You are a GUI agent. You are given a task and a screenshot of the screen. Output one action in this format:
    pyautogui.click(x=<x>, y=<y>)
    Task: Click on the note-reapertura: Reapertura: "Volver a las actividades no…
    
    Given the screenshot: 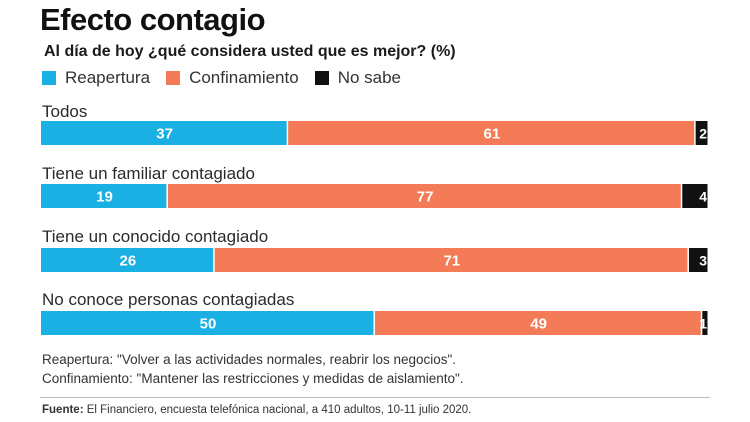 What is the action you would take?
    pyautogui.click(x=249, y=359)
    